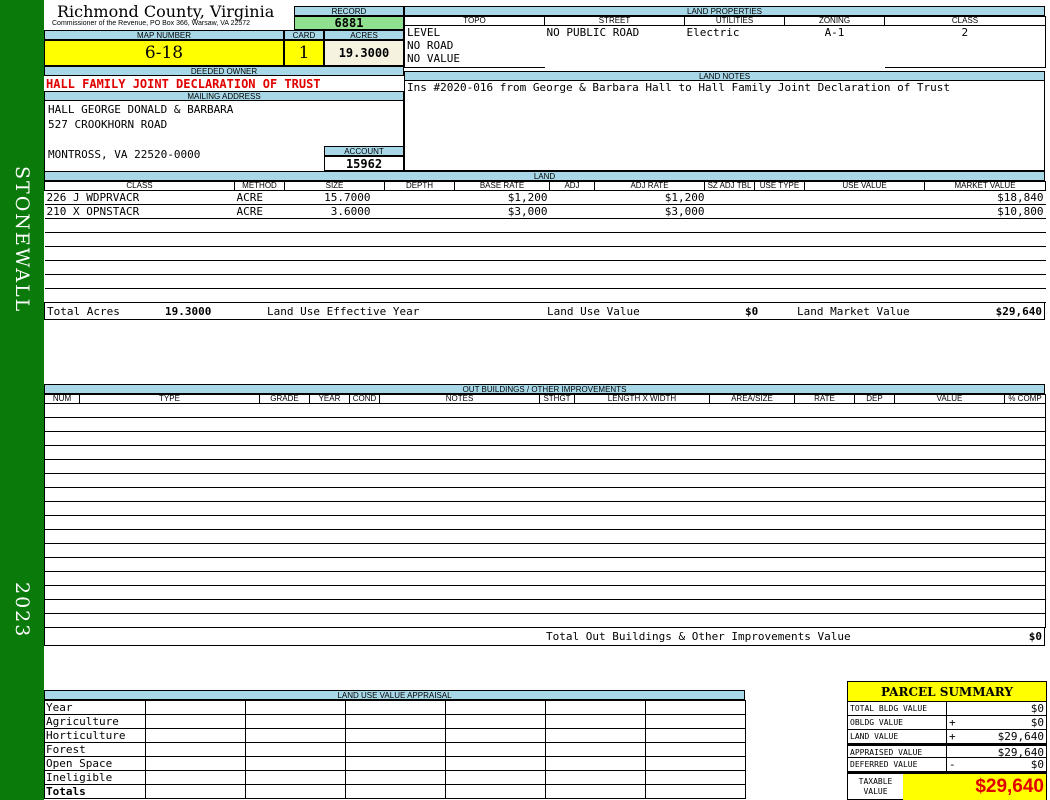 This screenshot has width=1050, height=800. Describe the element at coordinates (95, 777) in the screenshot. I see `row-label: Ineligible` at that location.